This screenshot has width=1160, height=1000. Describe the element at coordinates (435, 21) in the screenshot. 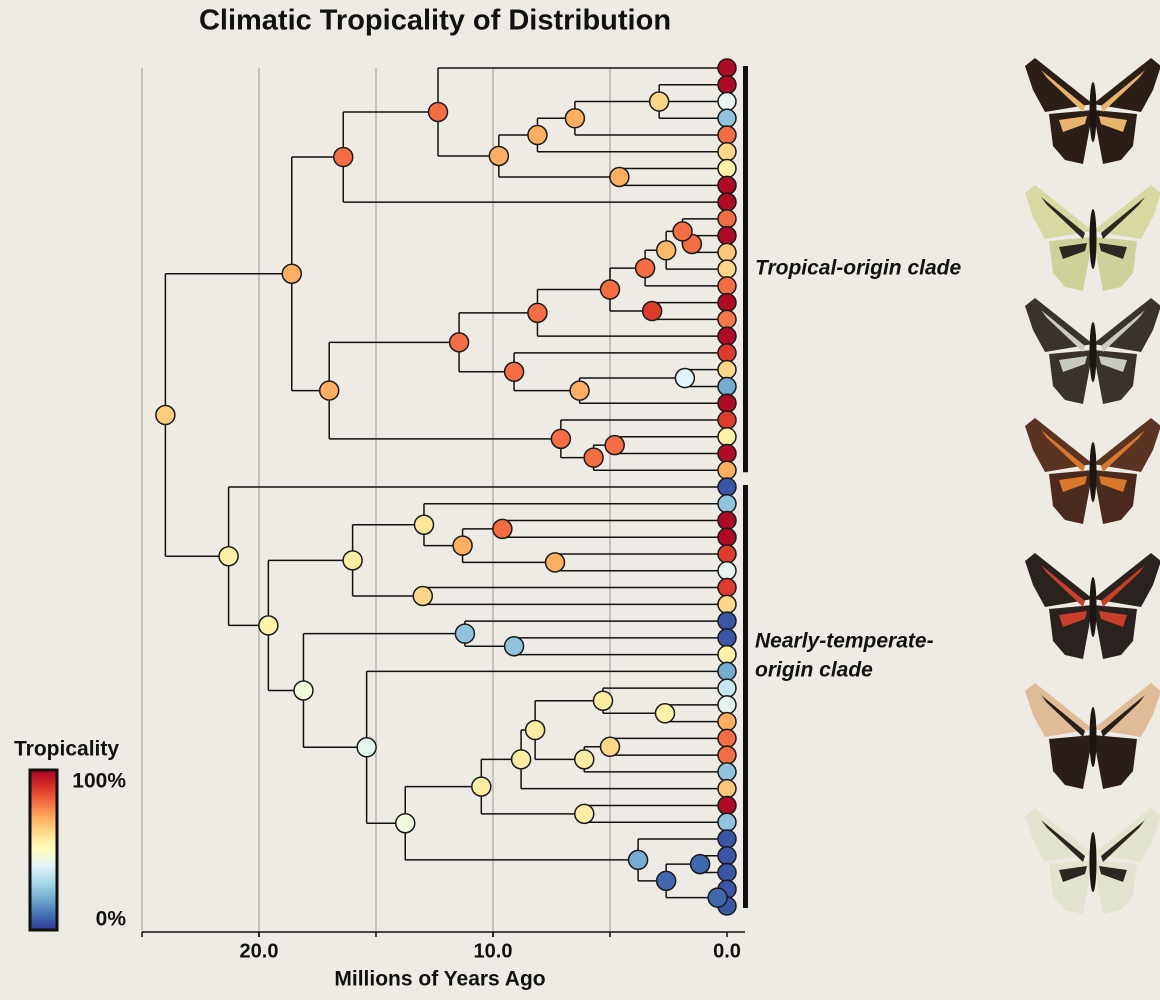

I see `chart-title: Climatic Tropicality of Distribution` at that location.